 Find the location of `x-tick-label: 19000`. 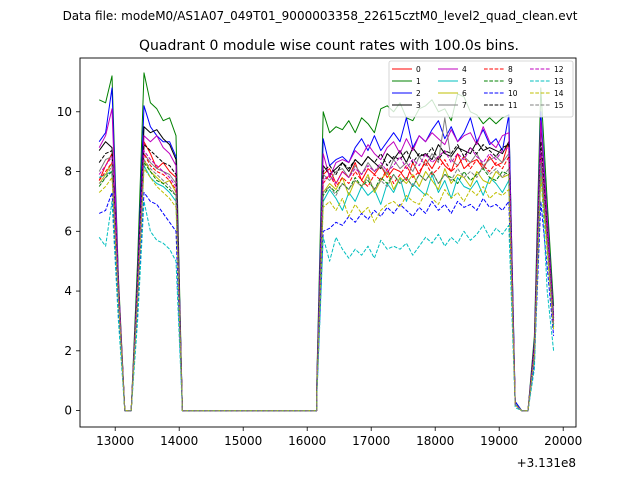

x-tick-label: 19000 is located at coordinates (499, 441).